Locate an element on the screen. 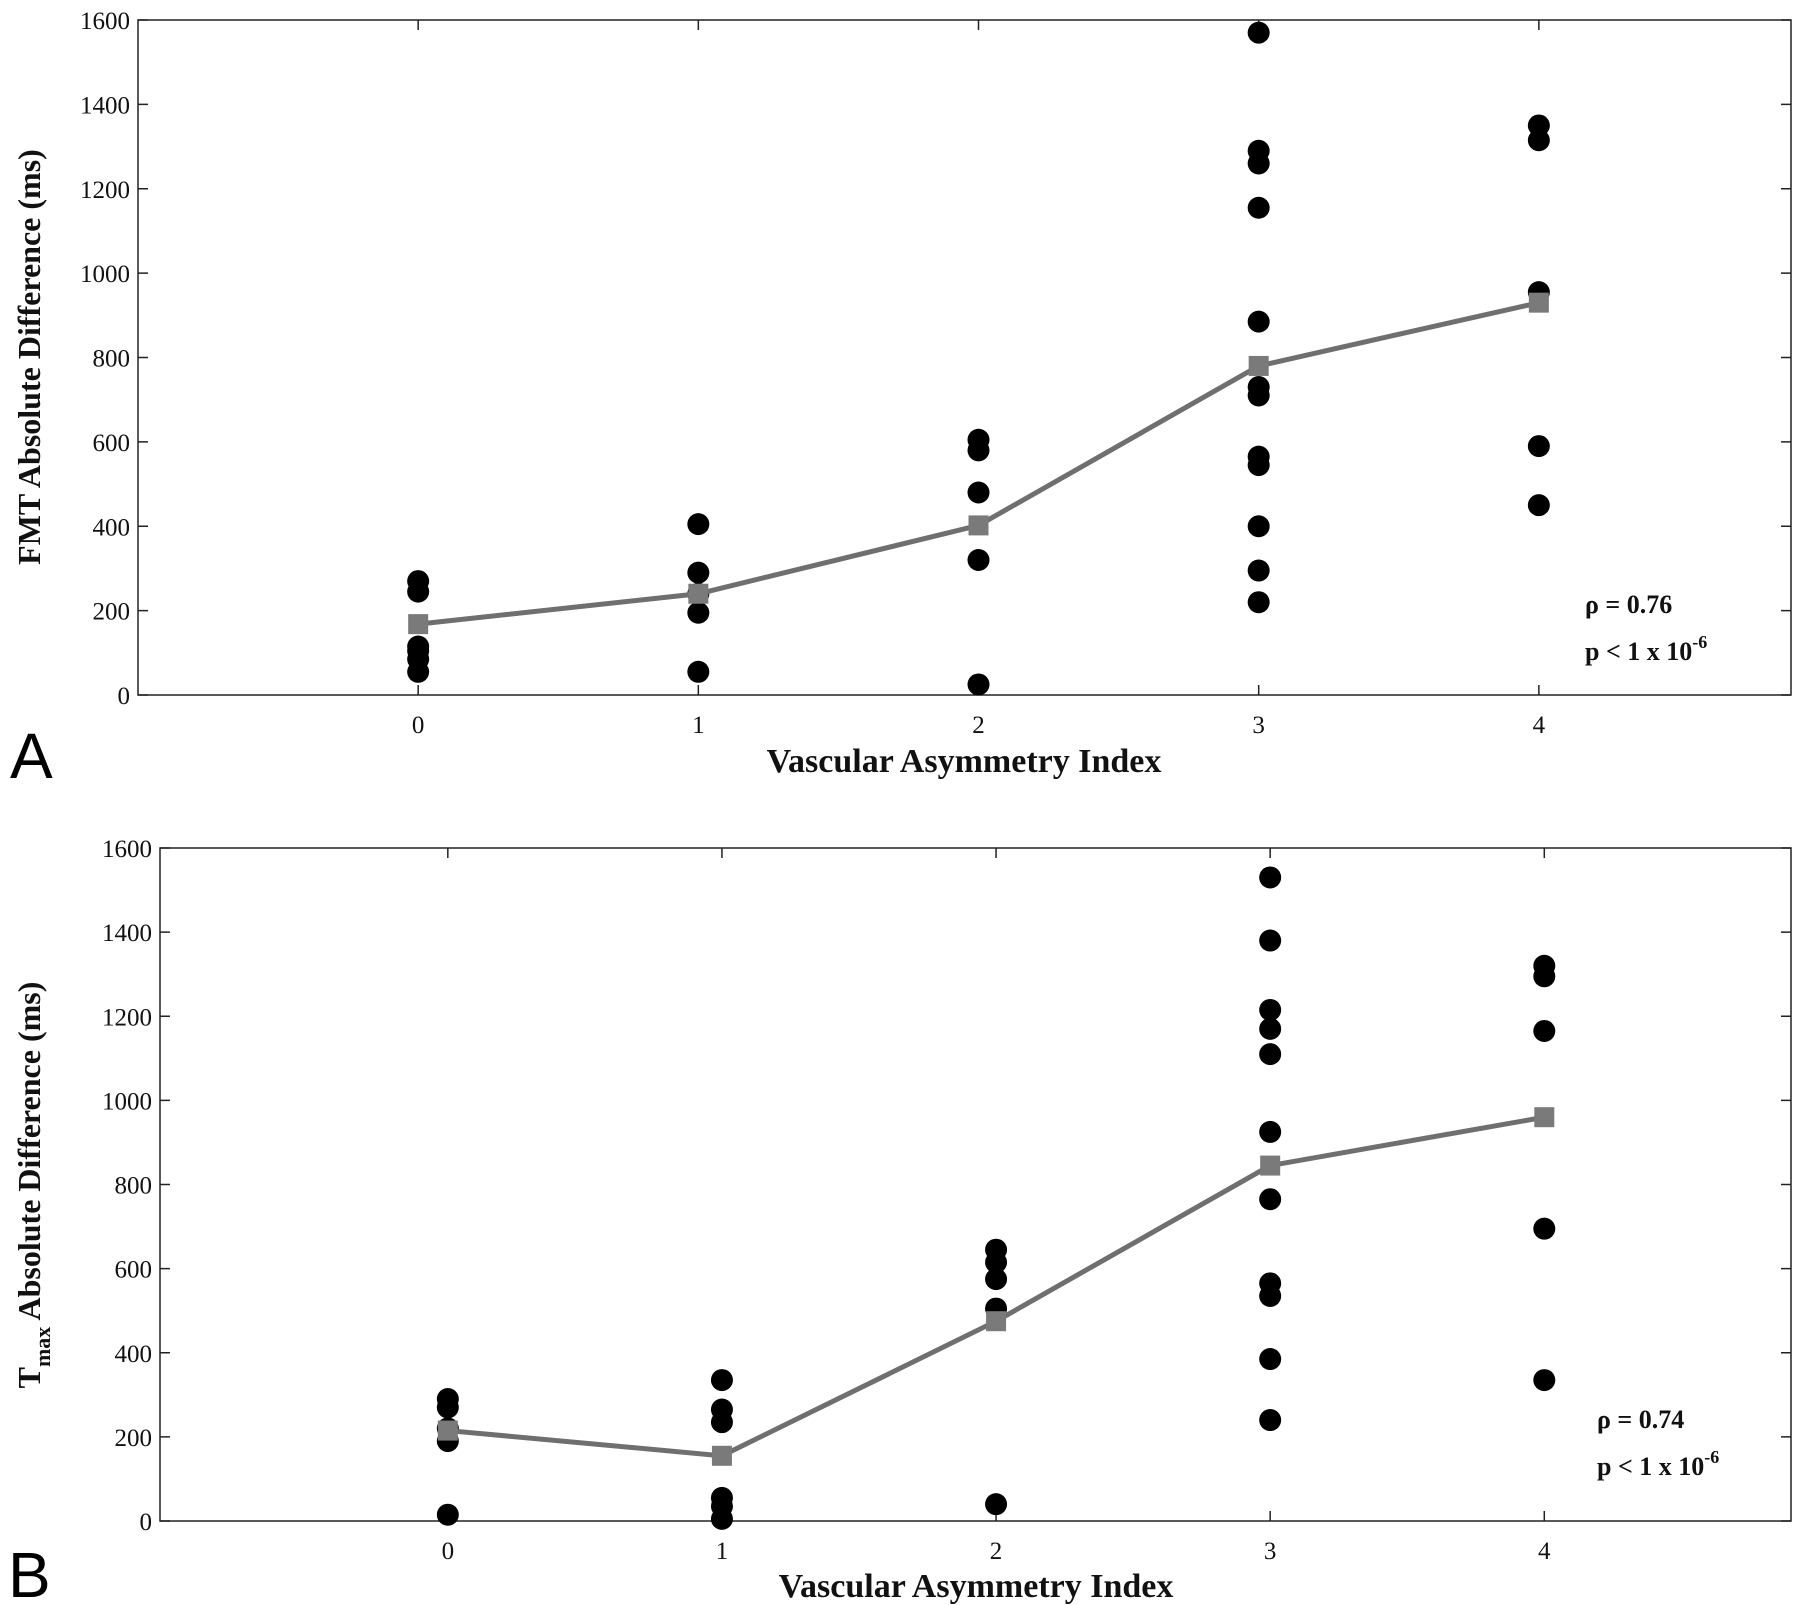 Image resolution: width=1800 pixels, height=1605 pixels. panel-a-mean-series is located at coordinates (978, 463).